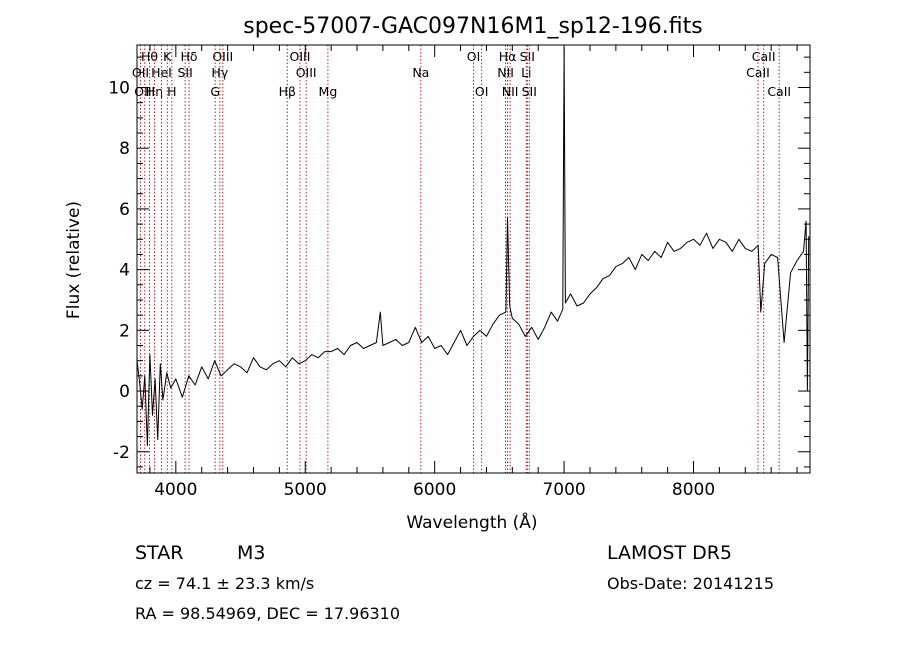 Image resolution: width=900 pixels, height=649 pixels. I want to click on spectral-line-label: Hα, so click(508, 56).